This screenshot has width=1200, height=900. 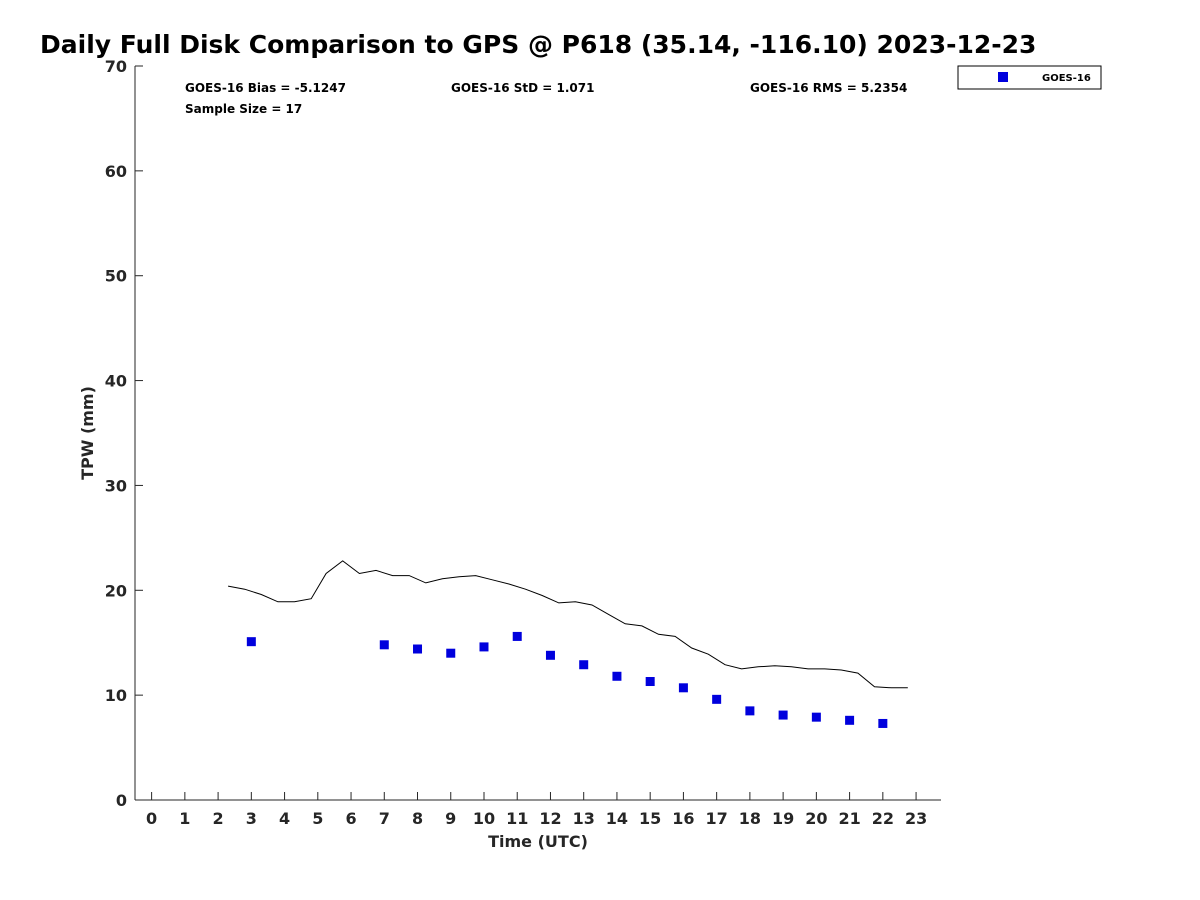 What do you see at coordinates (384, 818) in the screenshot?
I see `x-tick-label: 7` at bounding box center [384, 818].